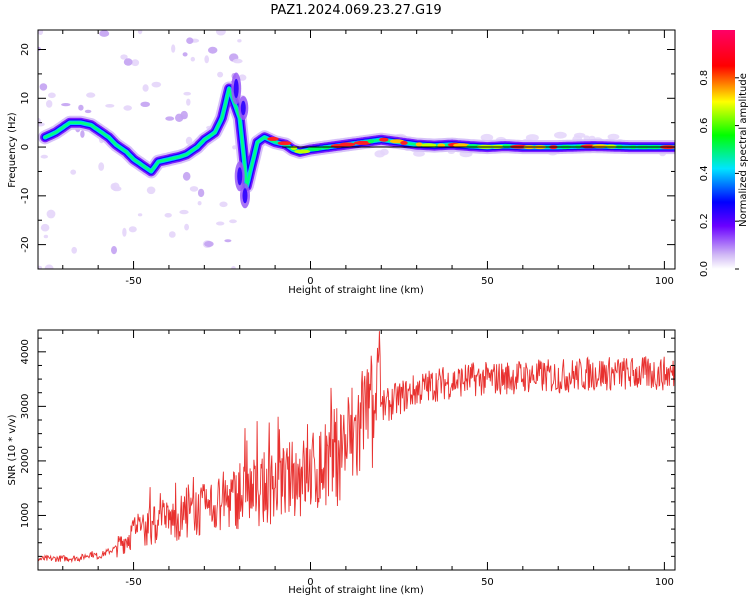 The image size is (750, 600). Describe the element at coordinates (133, 582) in the screenshot. I see `snr-xtick-label: -50` at that location.